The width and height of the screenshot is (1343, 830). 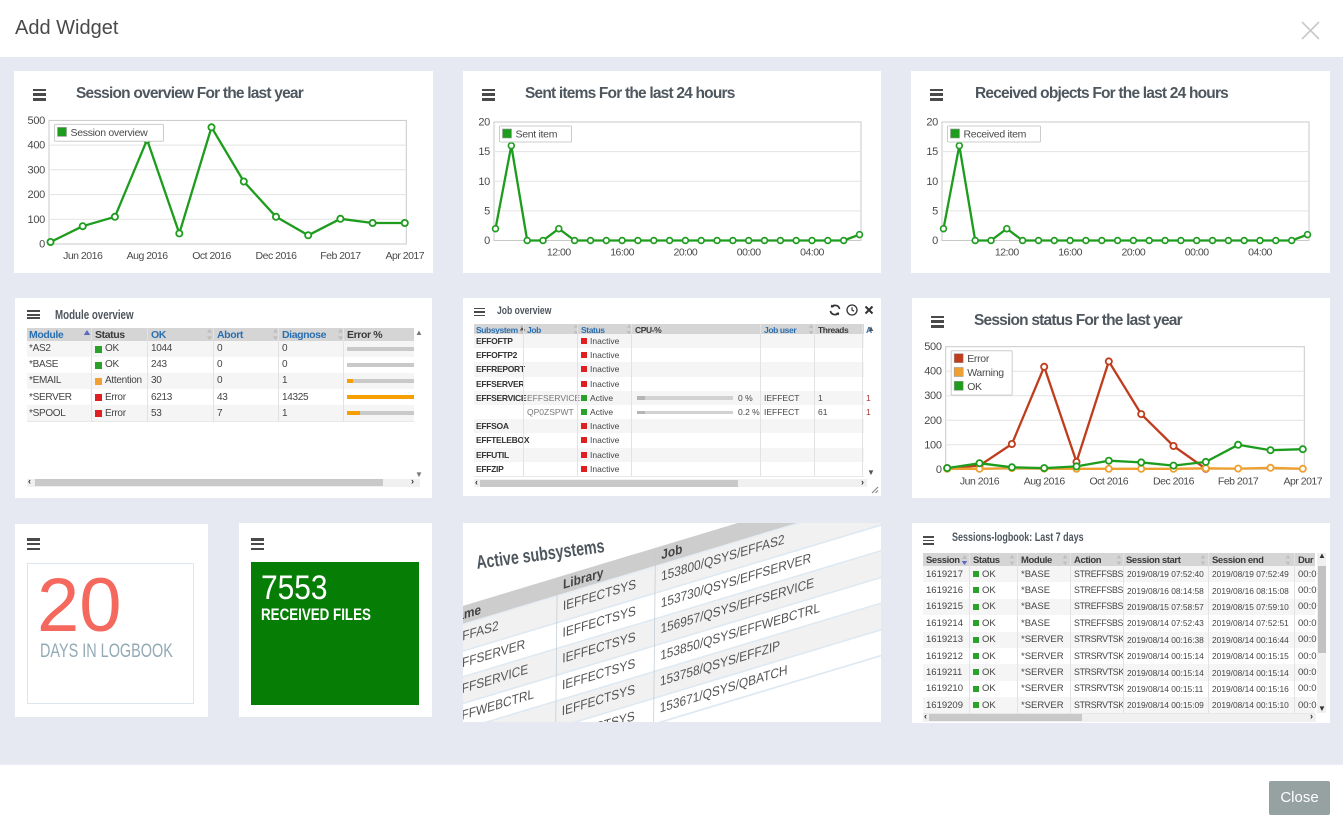 I want to click on svg-text: Error, so click(x=978, y=359).